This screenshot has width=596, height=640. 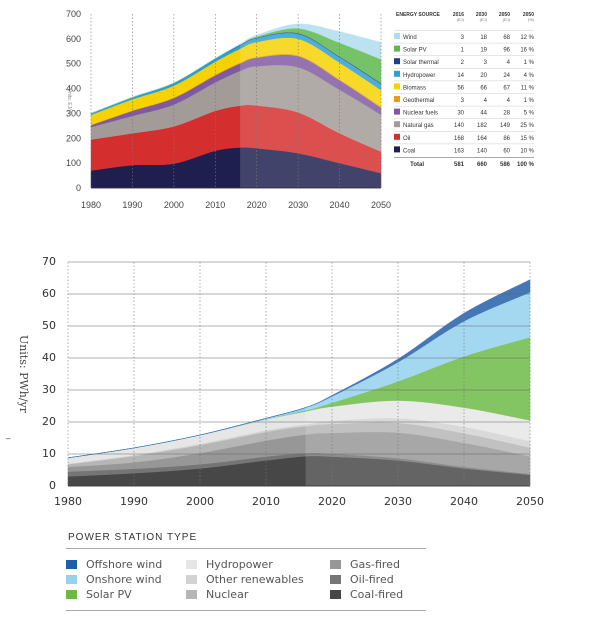 I want to click on table-total-cell: 100 %, so click(x=526, y=165).